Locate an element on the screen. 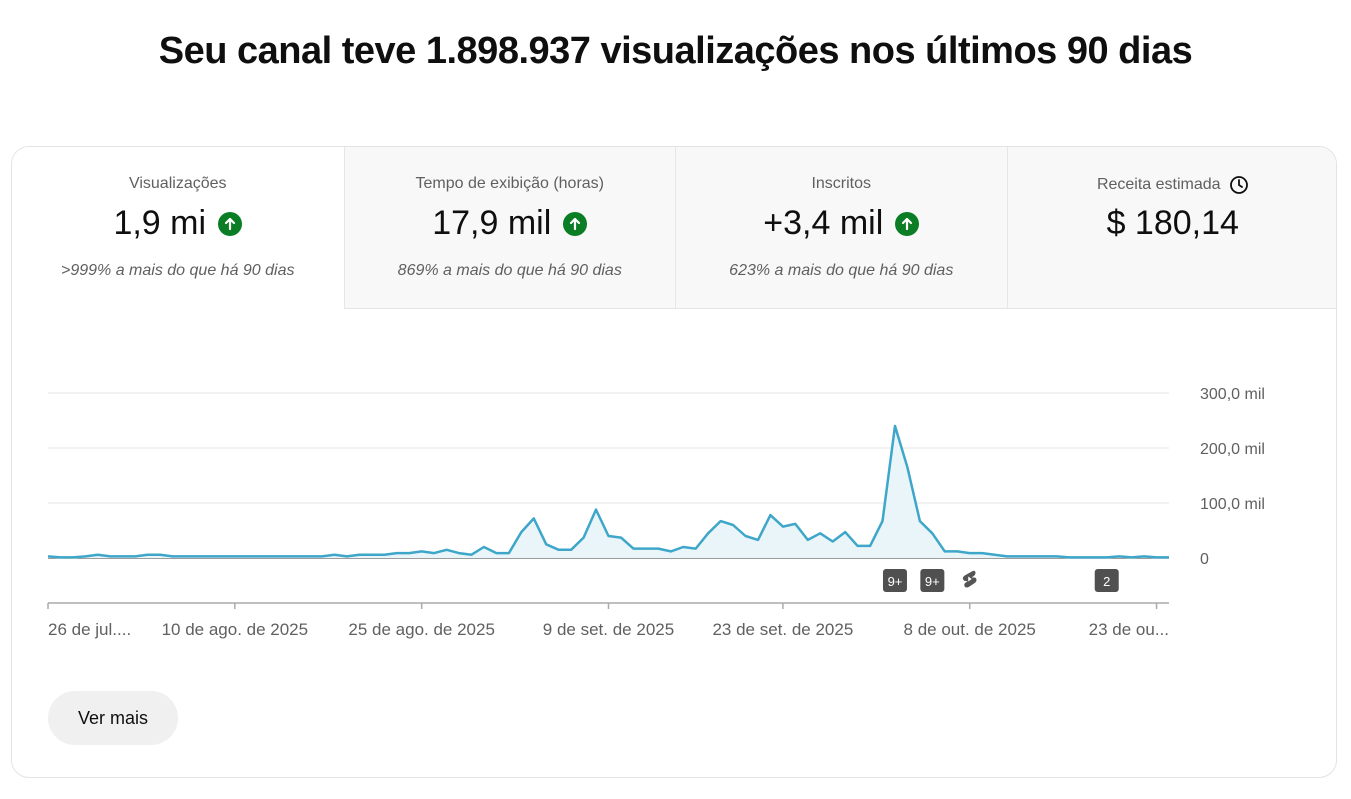  tab-views-label: Visualizações is located at coordinates (177, 183).